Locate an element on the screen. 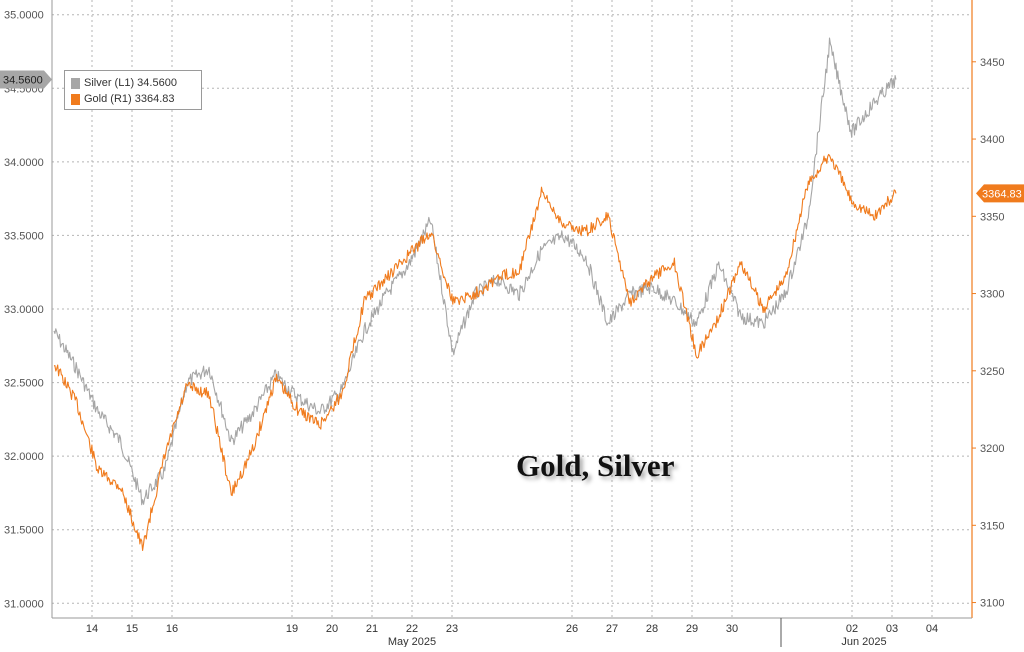 The height and width of the screenshot is (652, 1024). right-tick-label: 3150 is located at coordinates (992, 526).